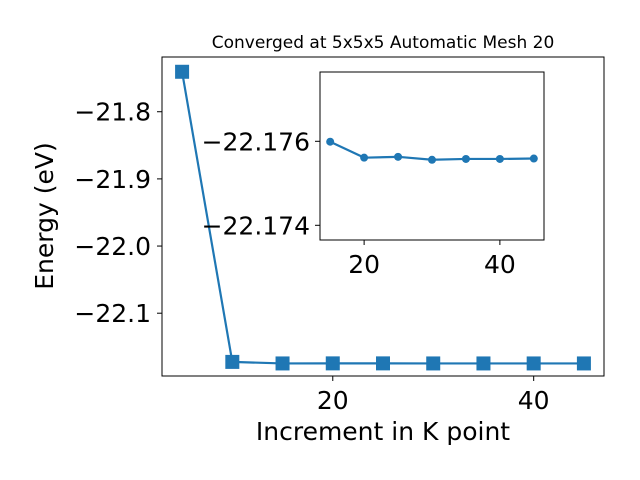 This screenshot has width=640, height=480. I want to click on inset-x-ticks: 20 40, so click(432, 259).